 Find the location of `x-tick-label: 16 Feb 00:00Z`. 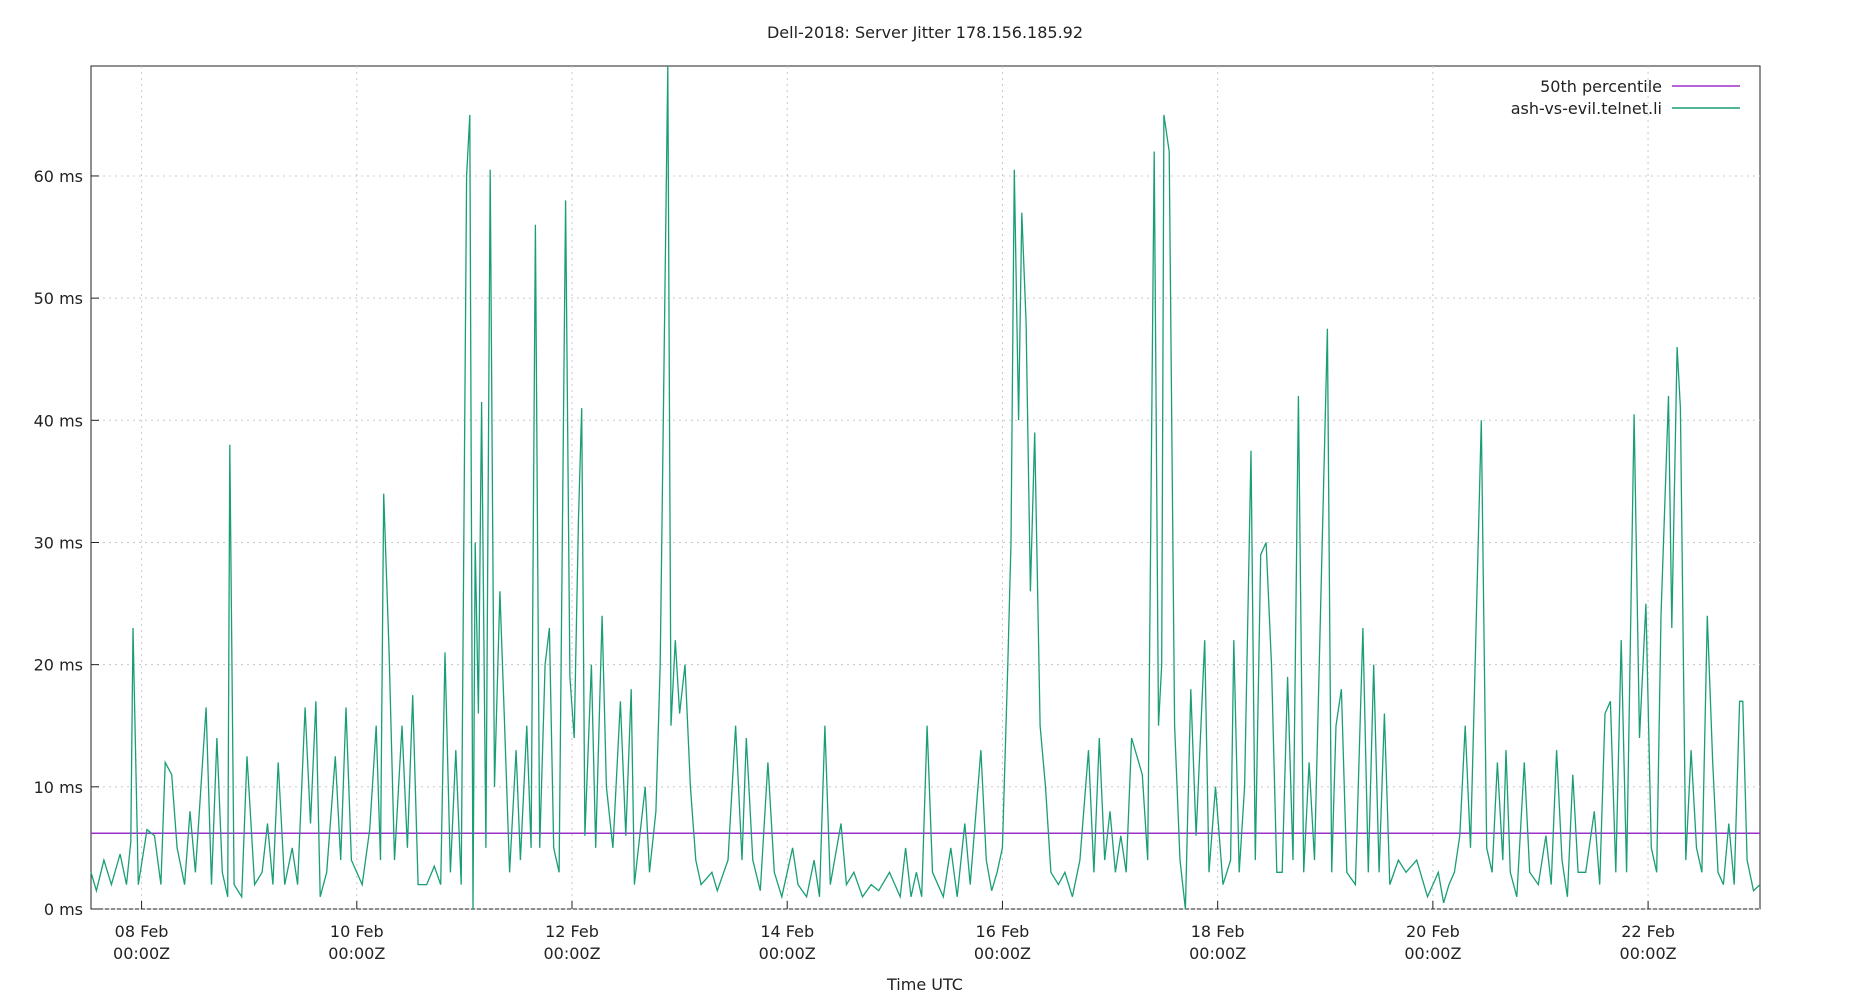

x-tick-label: 16 Feb 00:00Z is located at coordinates (1002, 942).